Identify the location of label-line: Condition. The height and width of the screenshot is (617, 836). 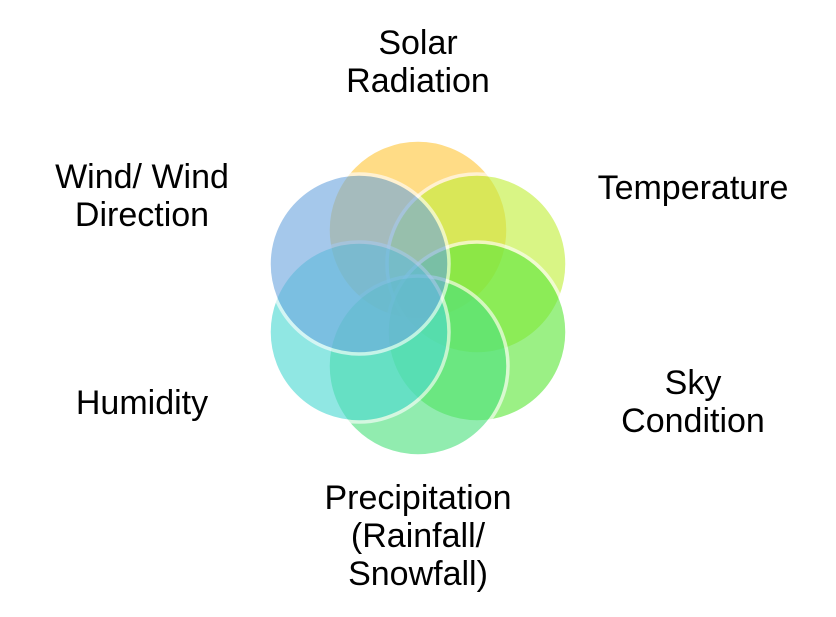
(693, 421).